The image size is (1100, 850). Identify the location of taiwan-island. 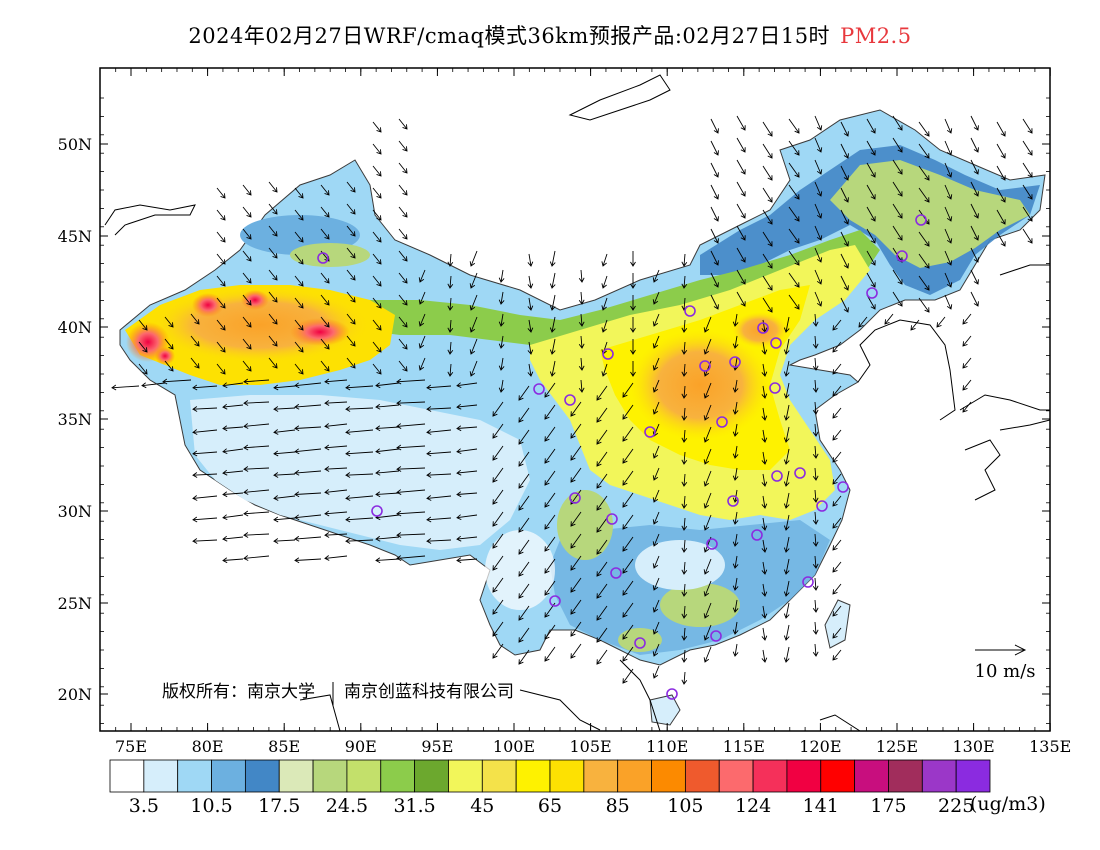
(837, 624).